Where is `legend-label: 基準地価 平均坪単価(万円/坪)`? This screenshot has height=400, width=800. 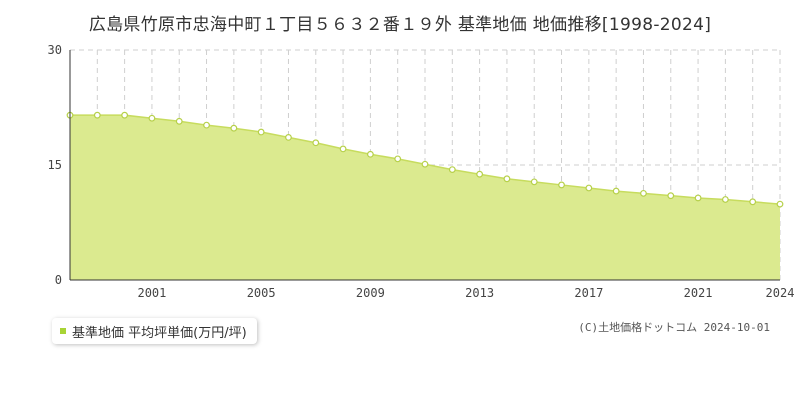
legend-label: 基準地価 平均坪単価(万円/坪) is located at coordinates (159, 333).